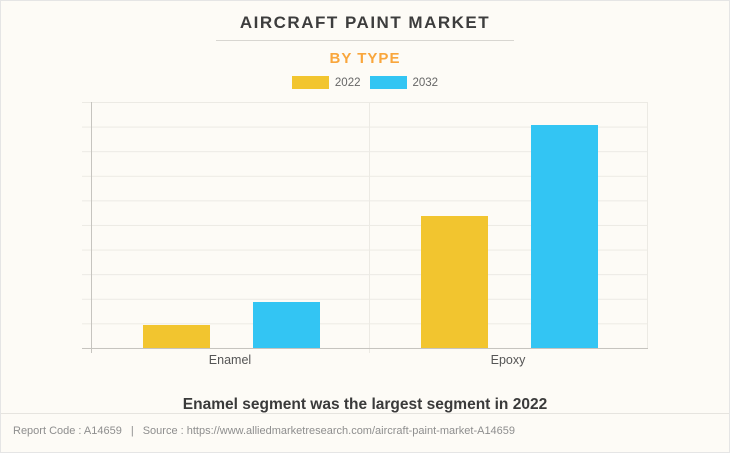 Image resolution: width=730 pixels, height=453 pixels. What do you see at coordinates (365, 40) in the screenshot?
I see `title-divider` at bounding box center [365, 40].